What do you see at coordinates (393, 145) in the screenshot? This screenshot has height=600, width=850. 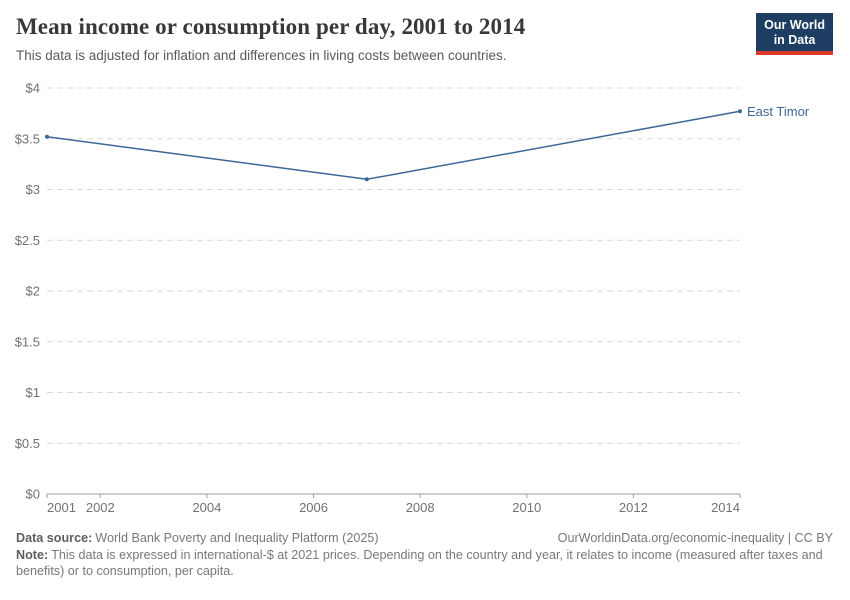 I see `data-line-east-timor` at bounding box center [393, 145].